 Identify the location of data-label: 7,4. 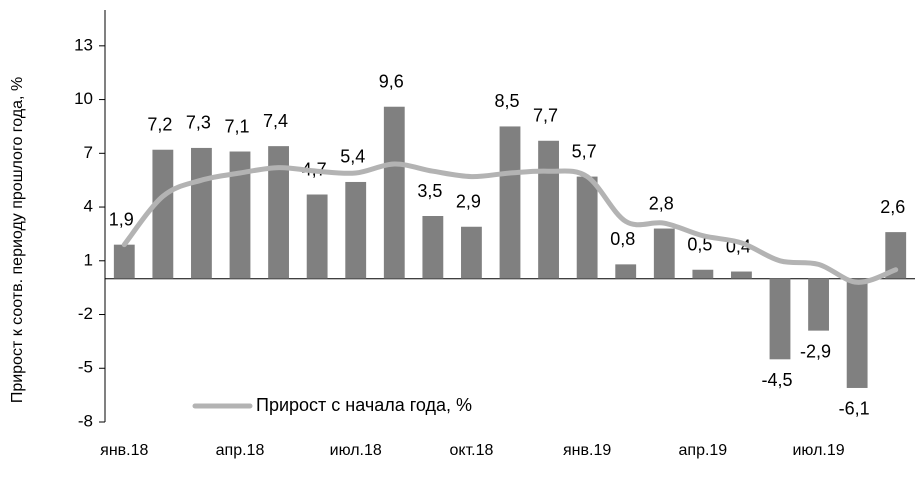
(275, 121).